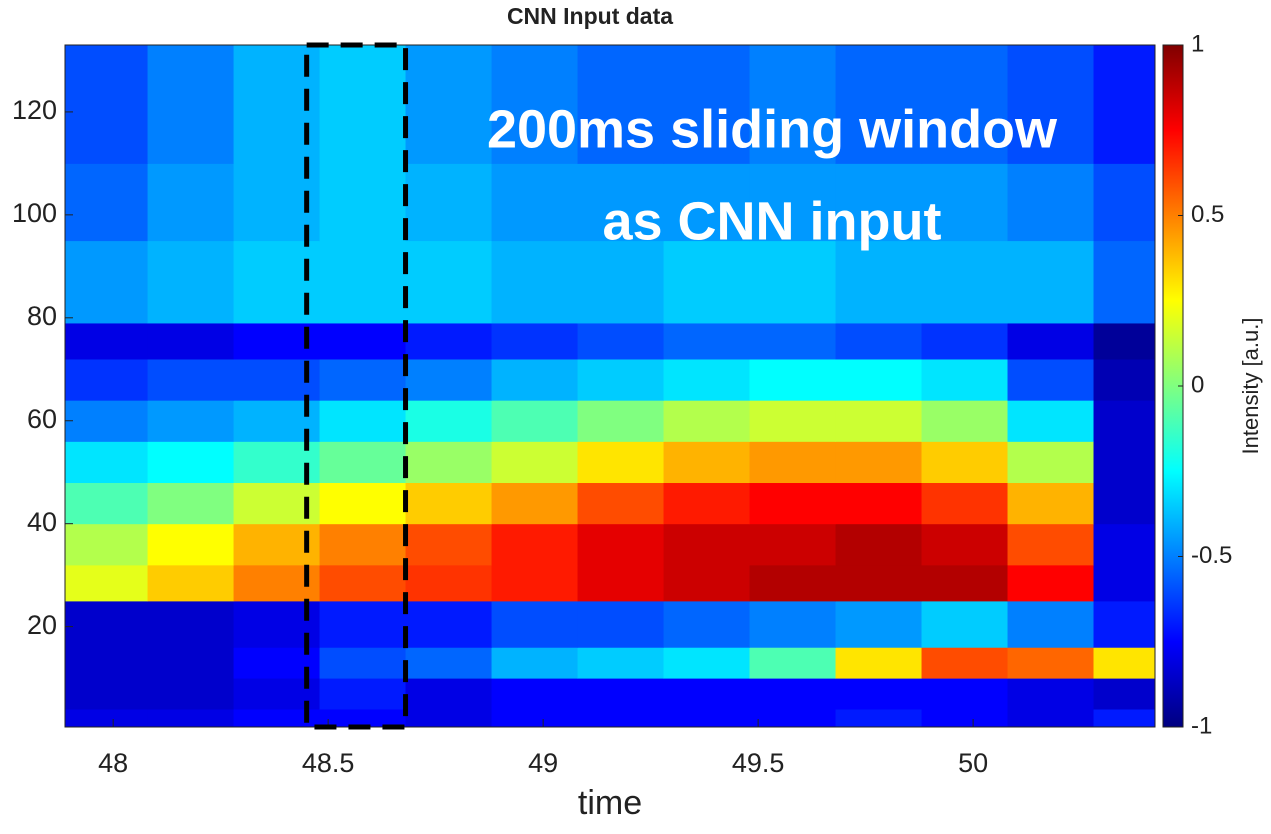 Image resolution: width=1271 pixels, height=834 pixels. I want to click on annotation: as CNN input, so click(771, 221).